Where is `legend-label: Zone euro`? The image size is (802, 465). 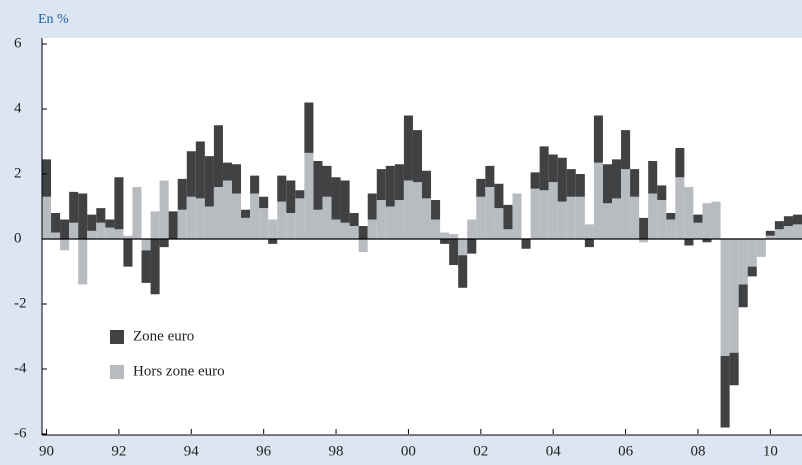 legend-label: Zone euro is located at coordinates (163, 336).